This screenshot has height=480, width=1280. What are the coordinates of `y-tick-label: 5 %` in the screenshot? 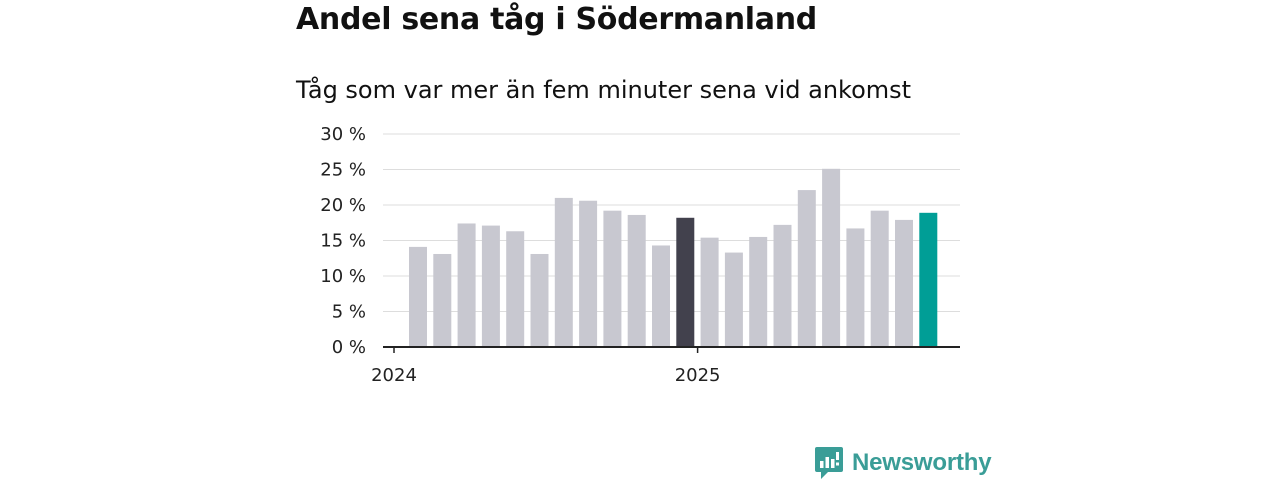 It's located at (349, 312).